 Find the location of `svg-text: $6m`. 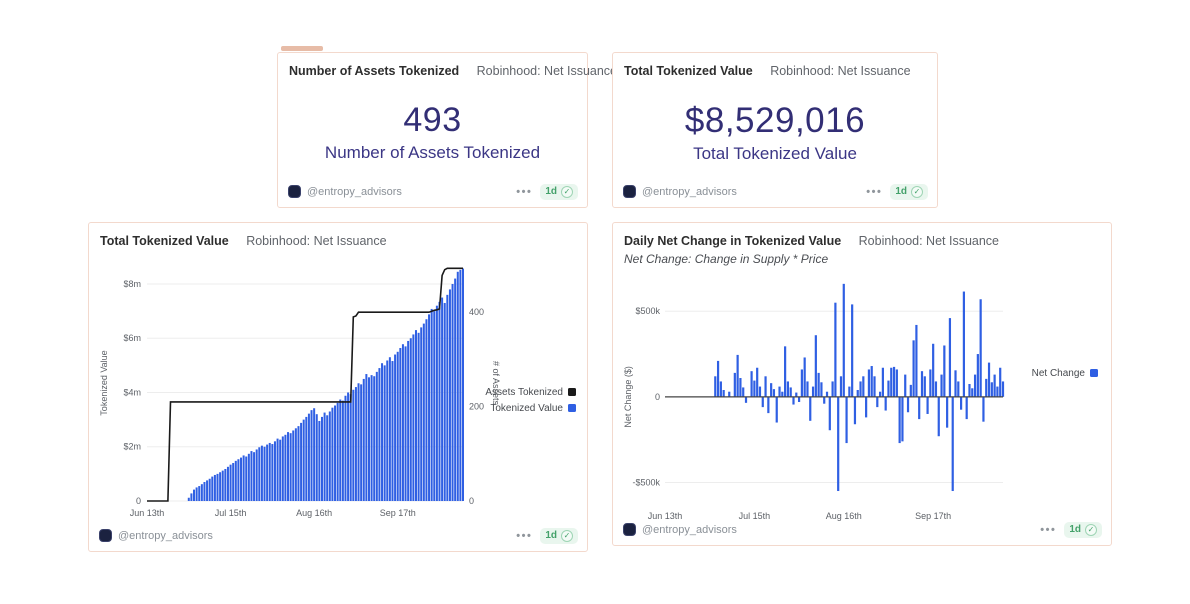

svg-text: $6m is located at coordinates (132, 338).